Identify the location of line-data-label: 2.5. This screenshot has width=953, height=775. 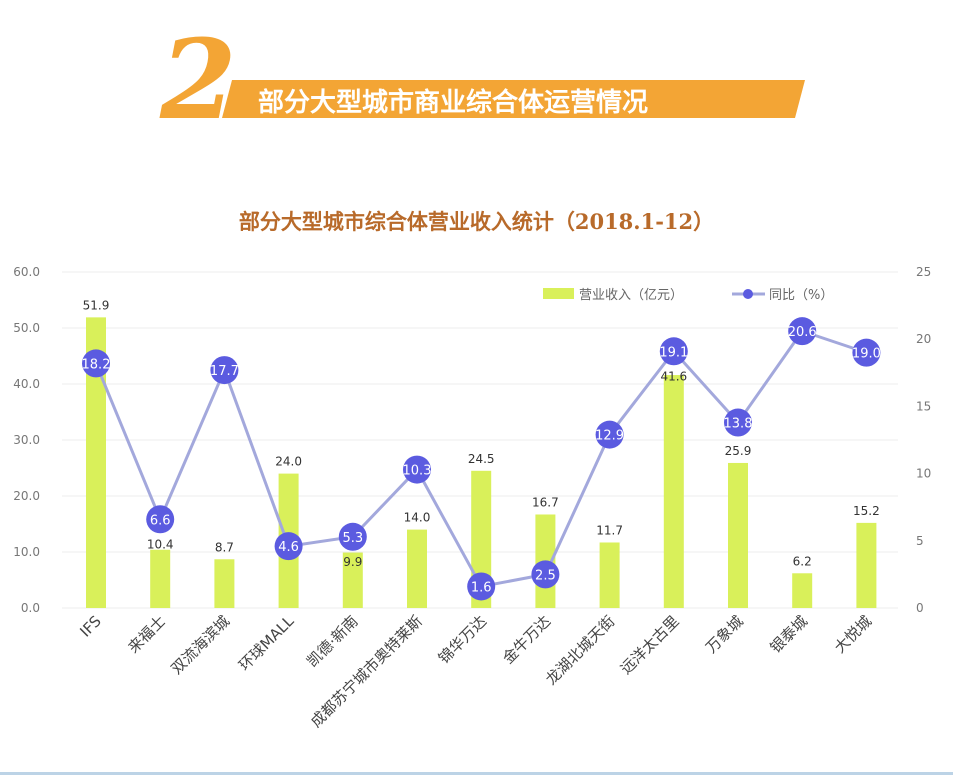
(545, 575).